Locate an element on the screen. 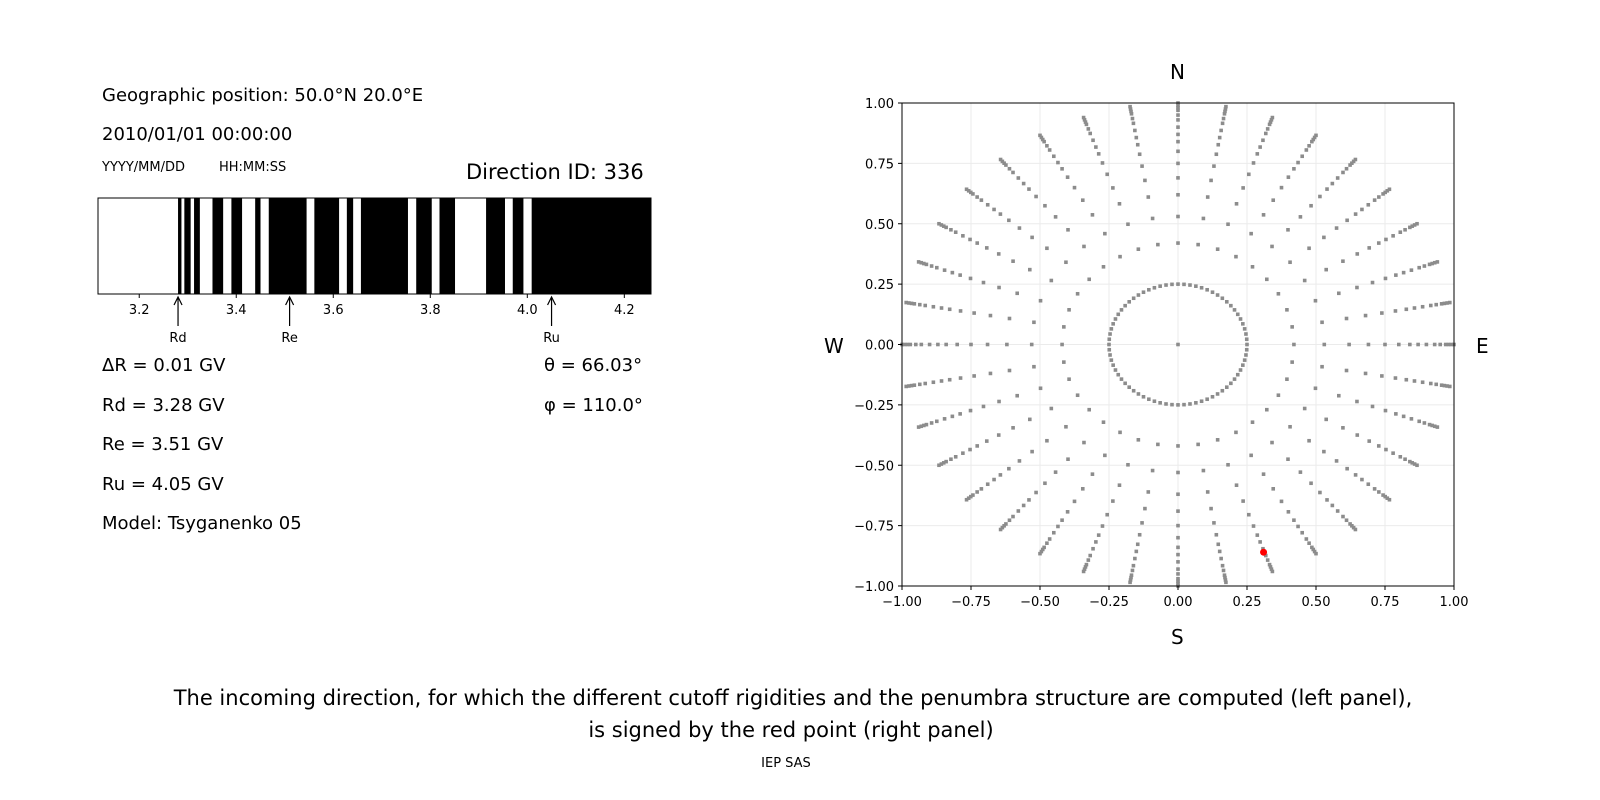 This screenshot has width=1600, height=800. scatter-y-tick-label: 0.50 is located at coordinates (879, 225).